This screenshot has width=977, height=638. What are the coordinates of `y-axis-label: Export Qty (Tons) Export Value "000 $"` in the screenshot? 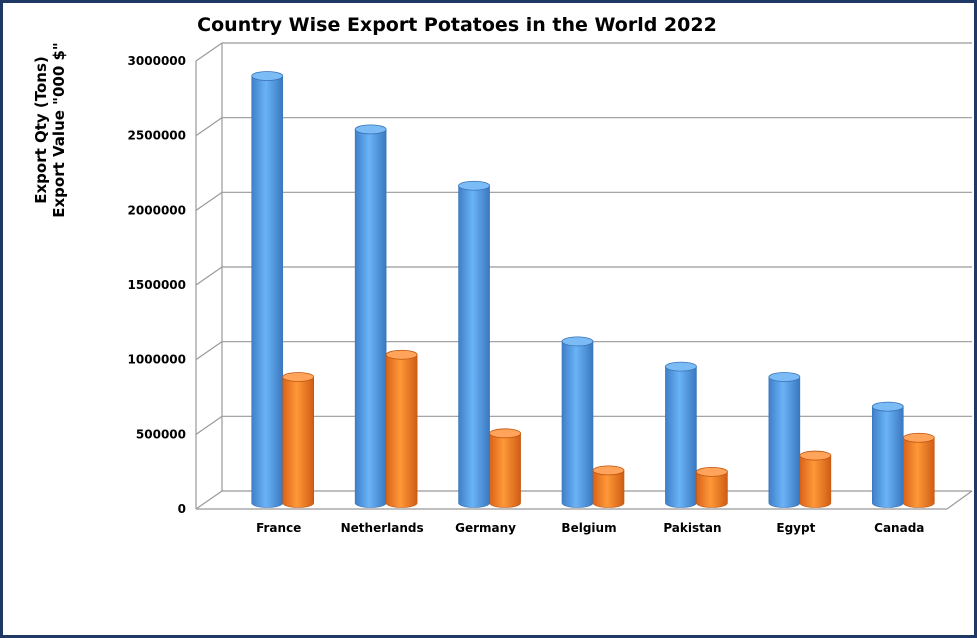 It's located at (50, 129).